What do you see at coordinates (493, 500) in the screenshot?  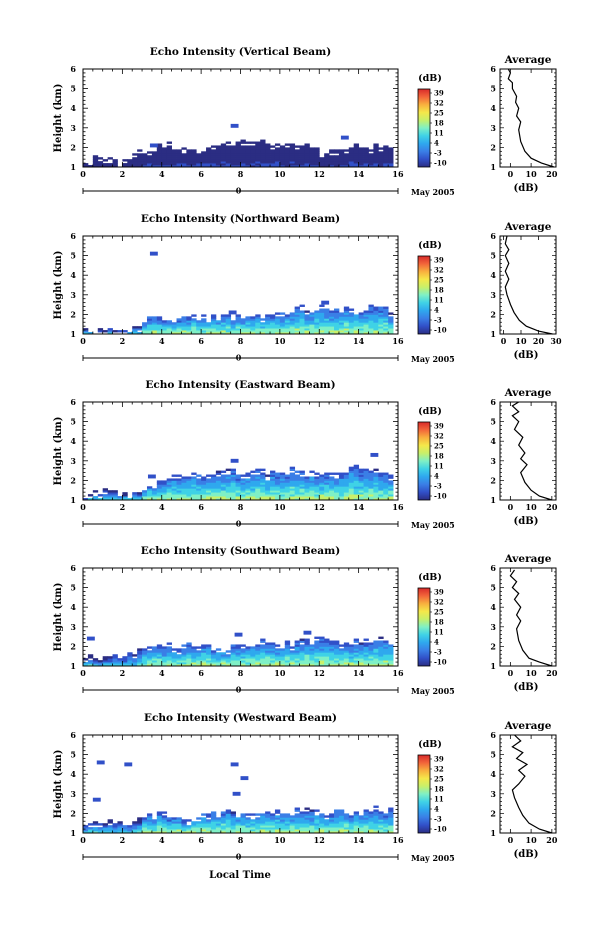 I see `average-y-tick-label: 1` at bounding box center [493, 500].